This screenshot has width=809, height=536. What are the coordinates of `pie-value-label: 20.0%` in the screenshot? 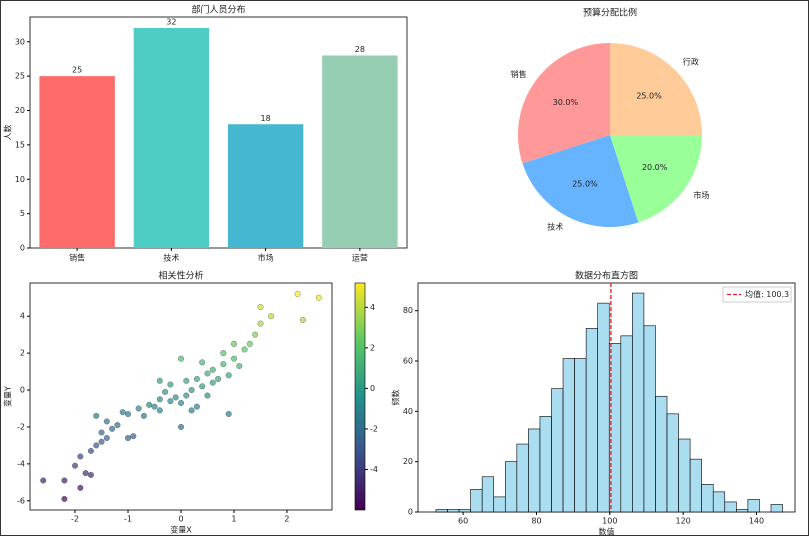 It's located at (655, 167).